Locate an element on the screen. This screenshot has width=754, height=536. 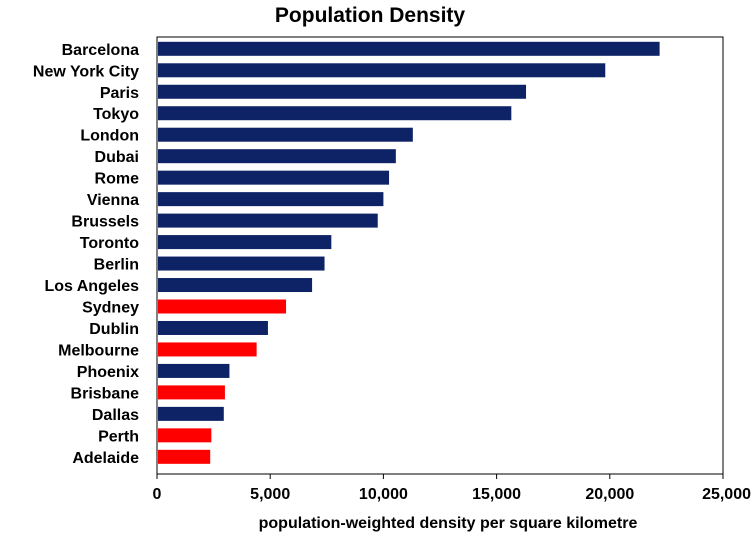
bar-rome is located at coordinates (274, 177).